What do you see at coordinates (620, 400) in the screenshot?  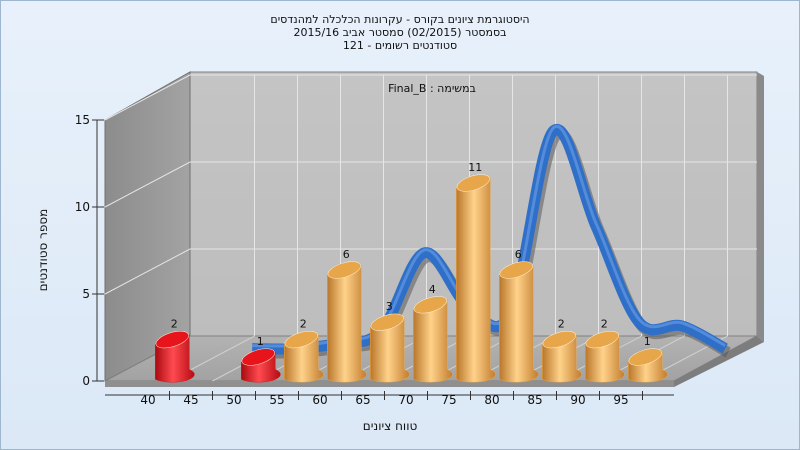 I see `x-tick-label: 95` at bounding box center [620, 400].